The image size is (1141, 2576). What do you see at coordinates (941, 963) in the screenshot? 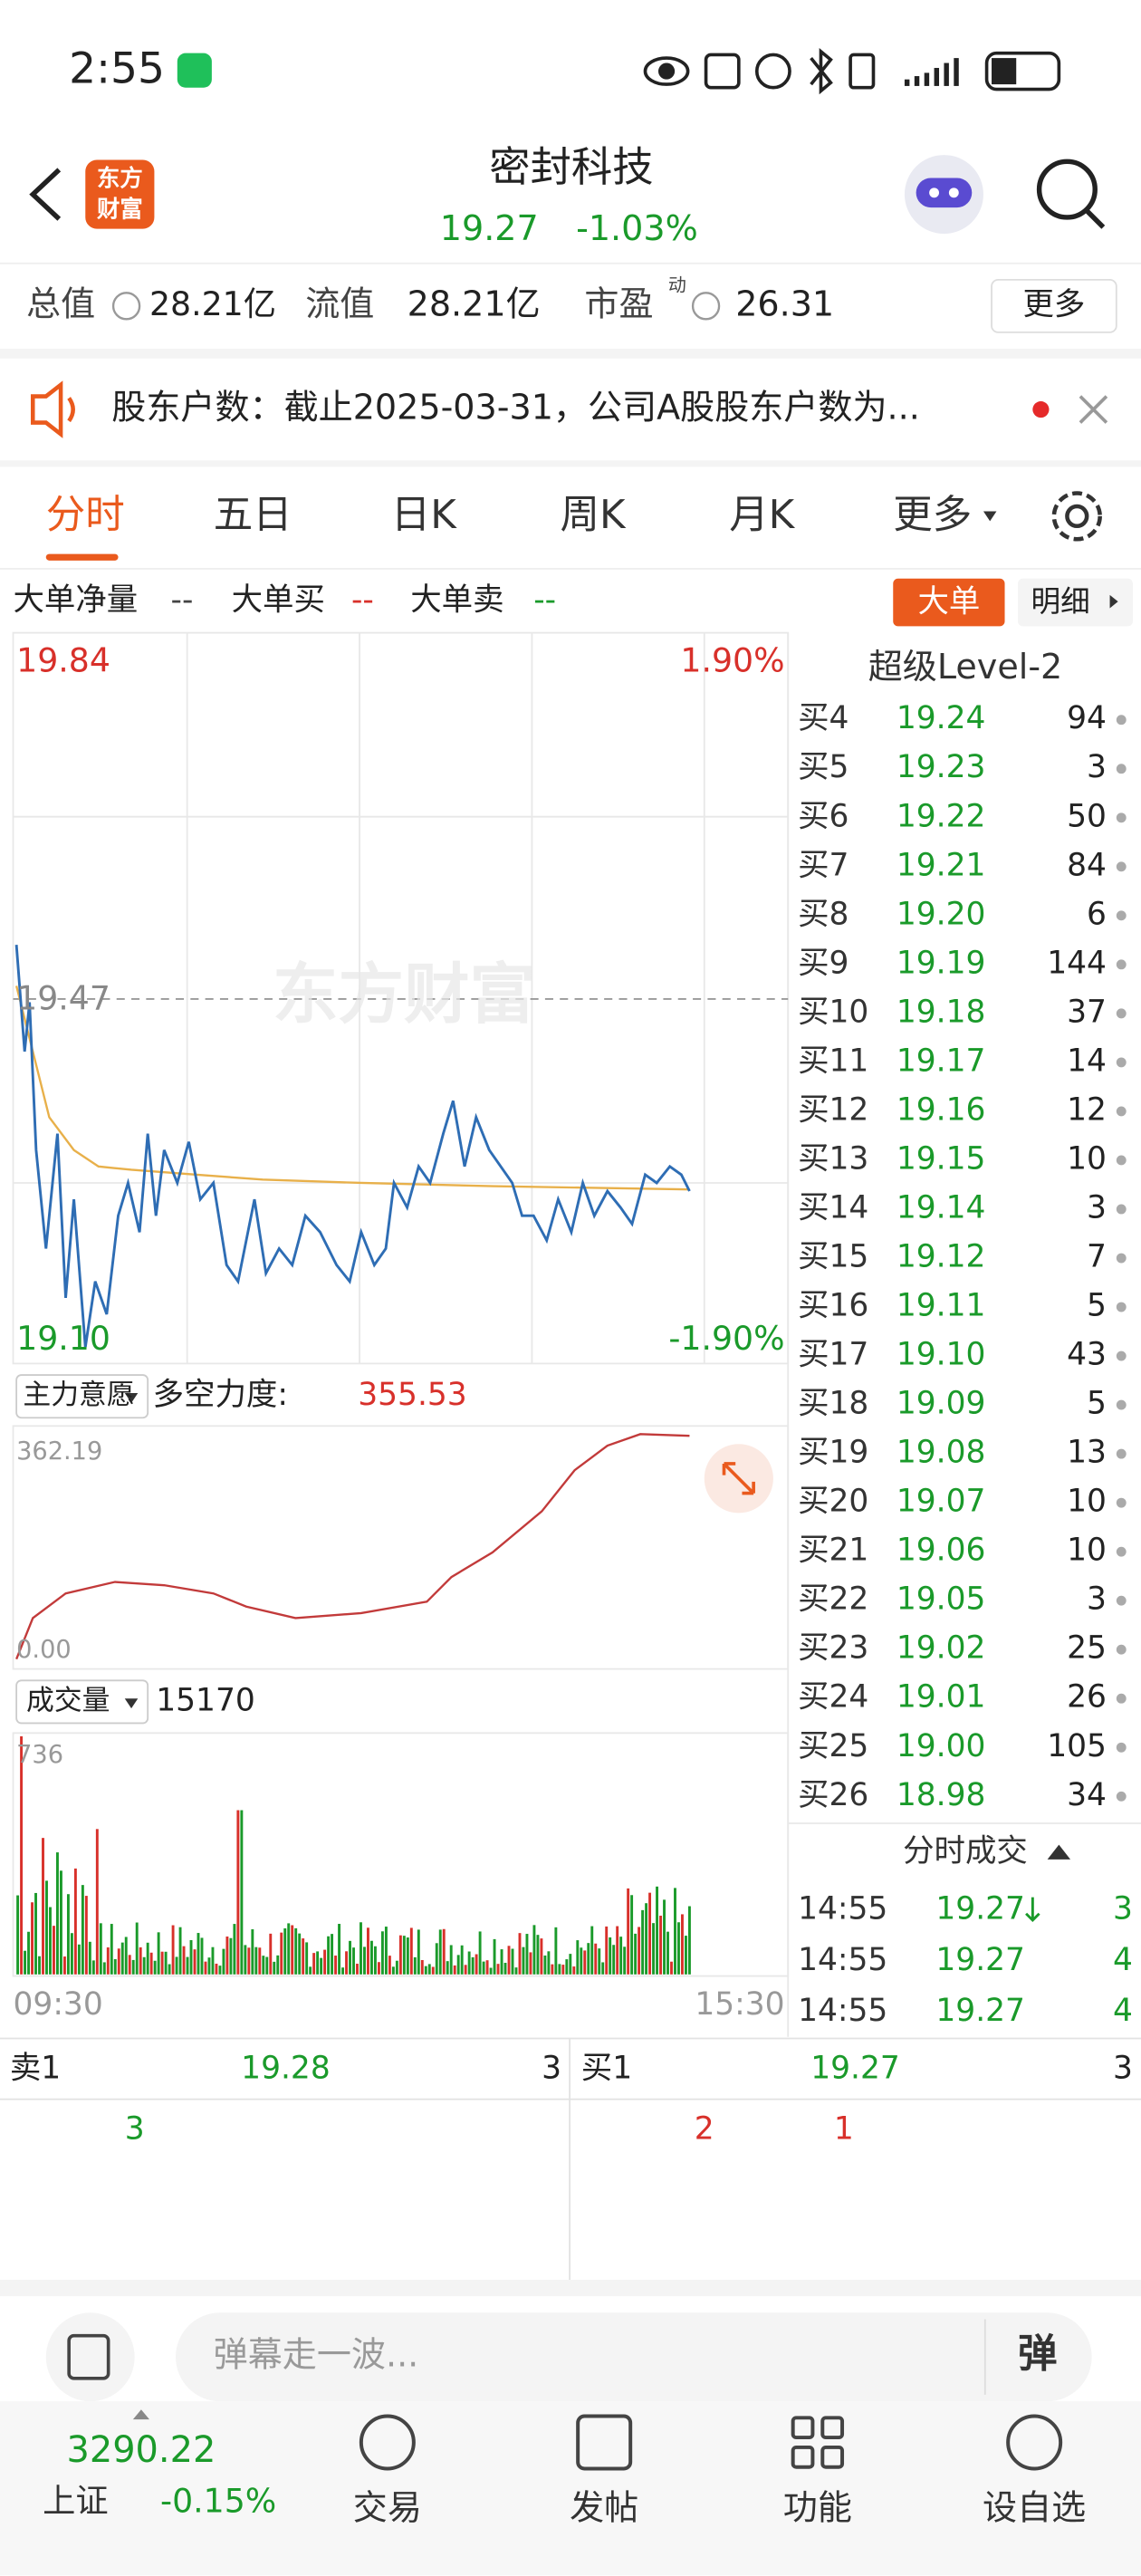
I see `bid-price: 19.19` at bounding box center [941, 963].